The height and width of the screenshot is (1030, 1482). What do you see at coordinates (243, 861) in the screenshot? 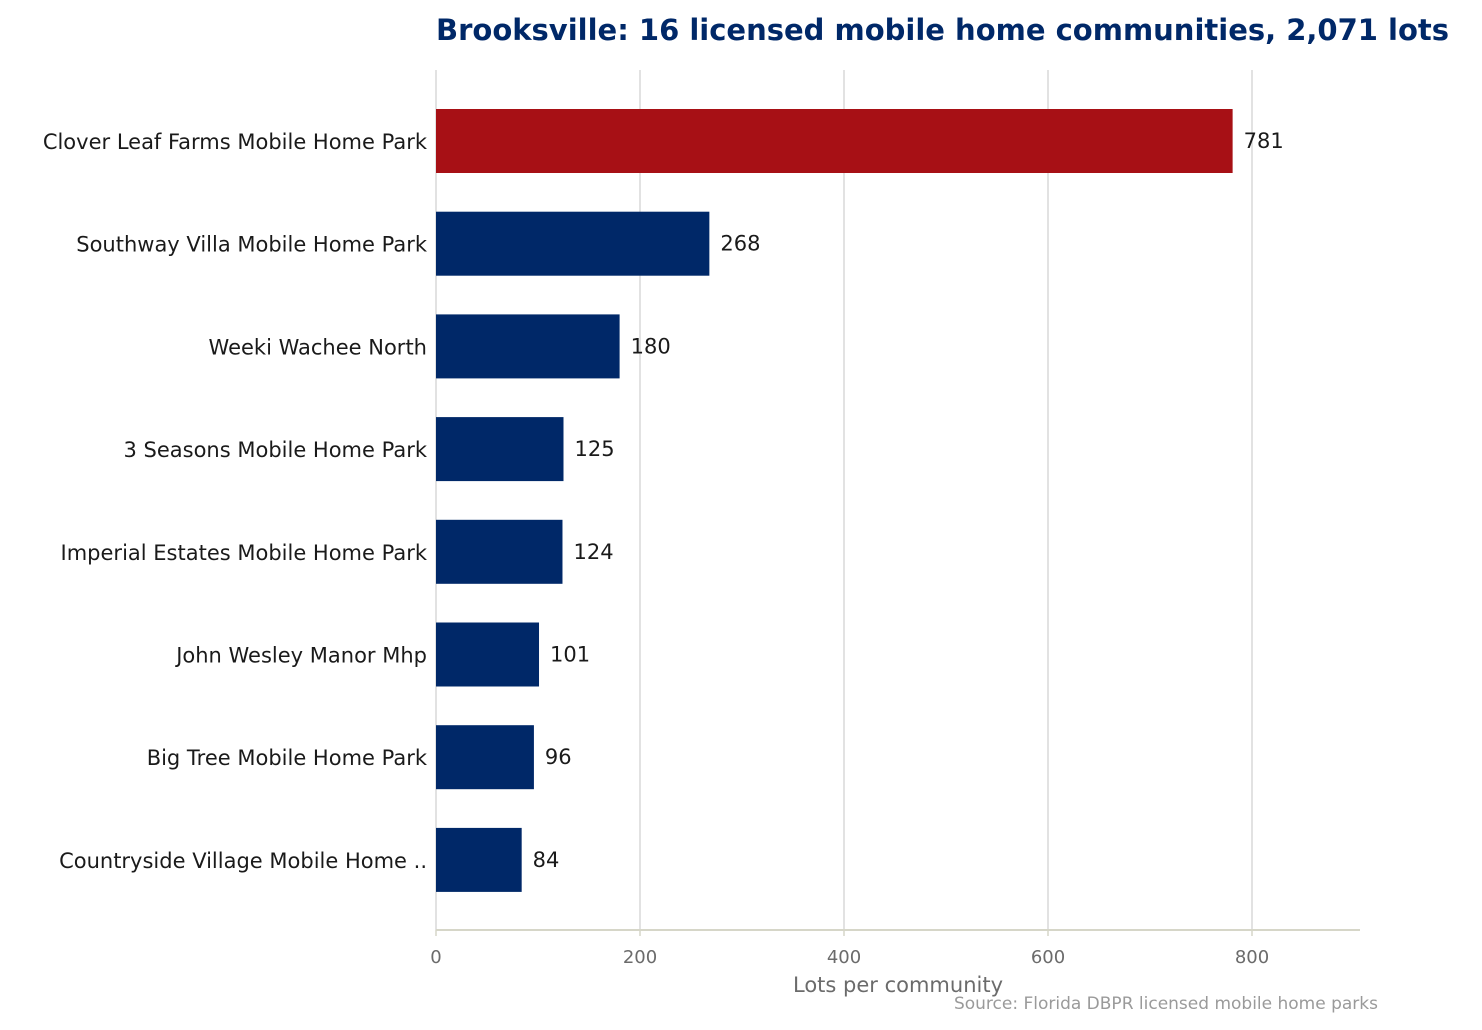
I see `category-label: Countryside Village Mobile Home ..` at bounding box center [243, 861].